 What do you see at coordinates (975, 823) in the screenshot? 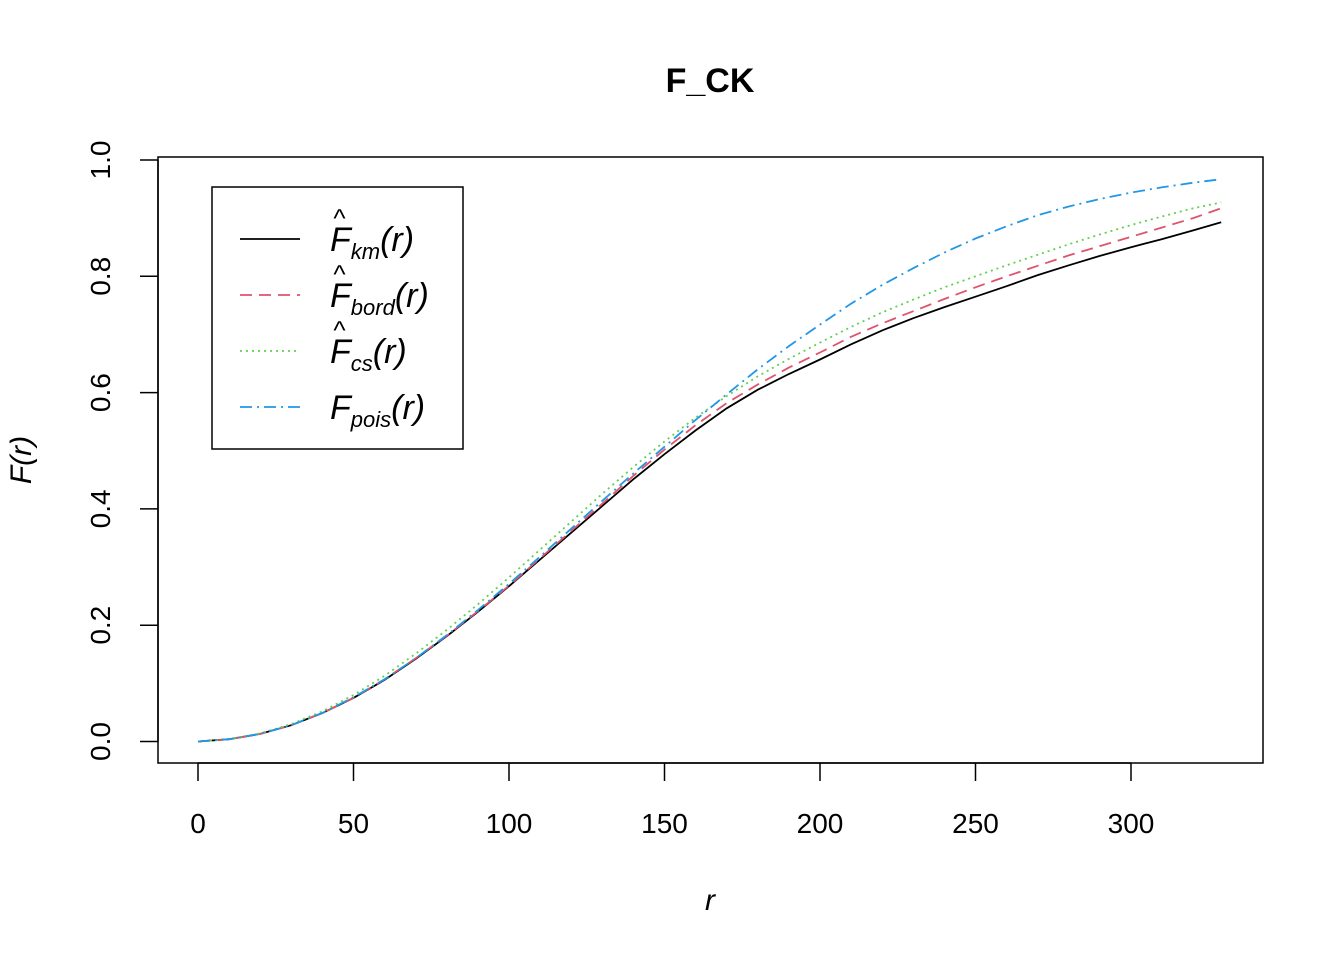
I see `x-tick-label: 250` at bounding box center [975, 823].